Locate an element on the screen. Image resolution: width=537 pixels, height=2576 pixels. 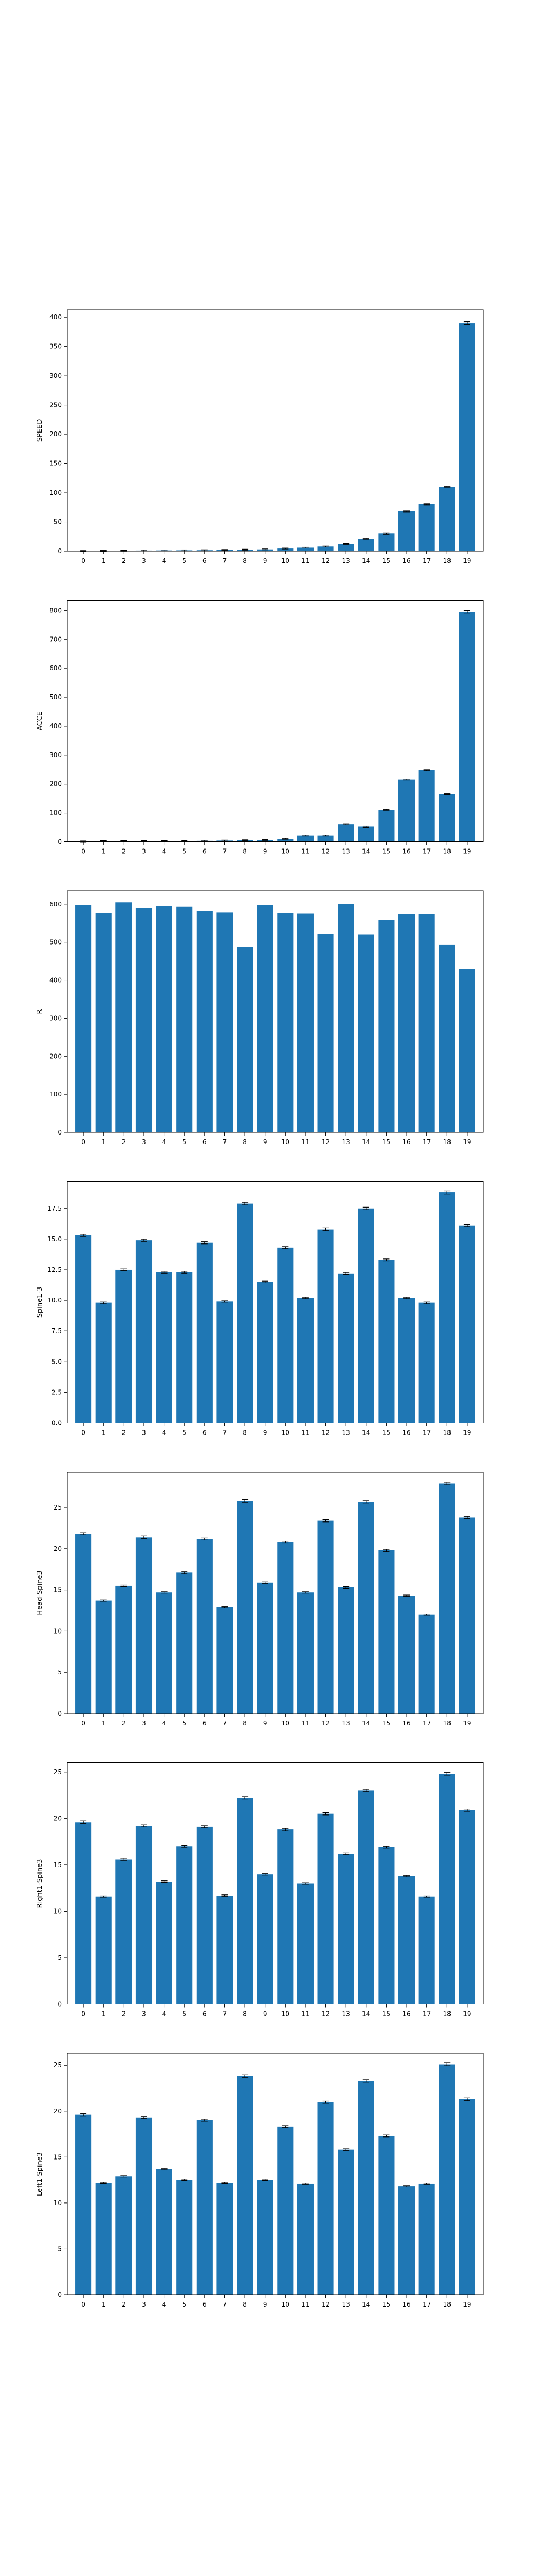
y-tick-label: 400 is located at coordinates (56, 980).